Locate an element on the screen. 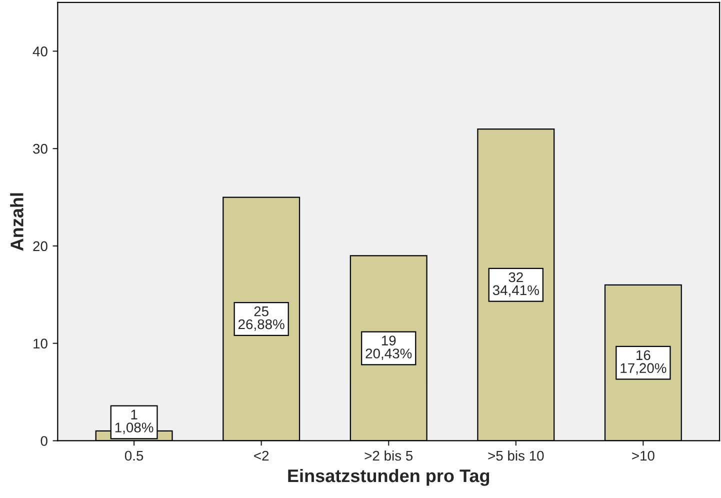  x-tick-label: 0.5 is located at coordinates (134, 455).